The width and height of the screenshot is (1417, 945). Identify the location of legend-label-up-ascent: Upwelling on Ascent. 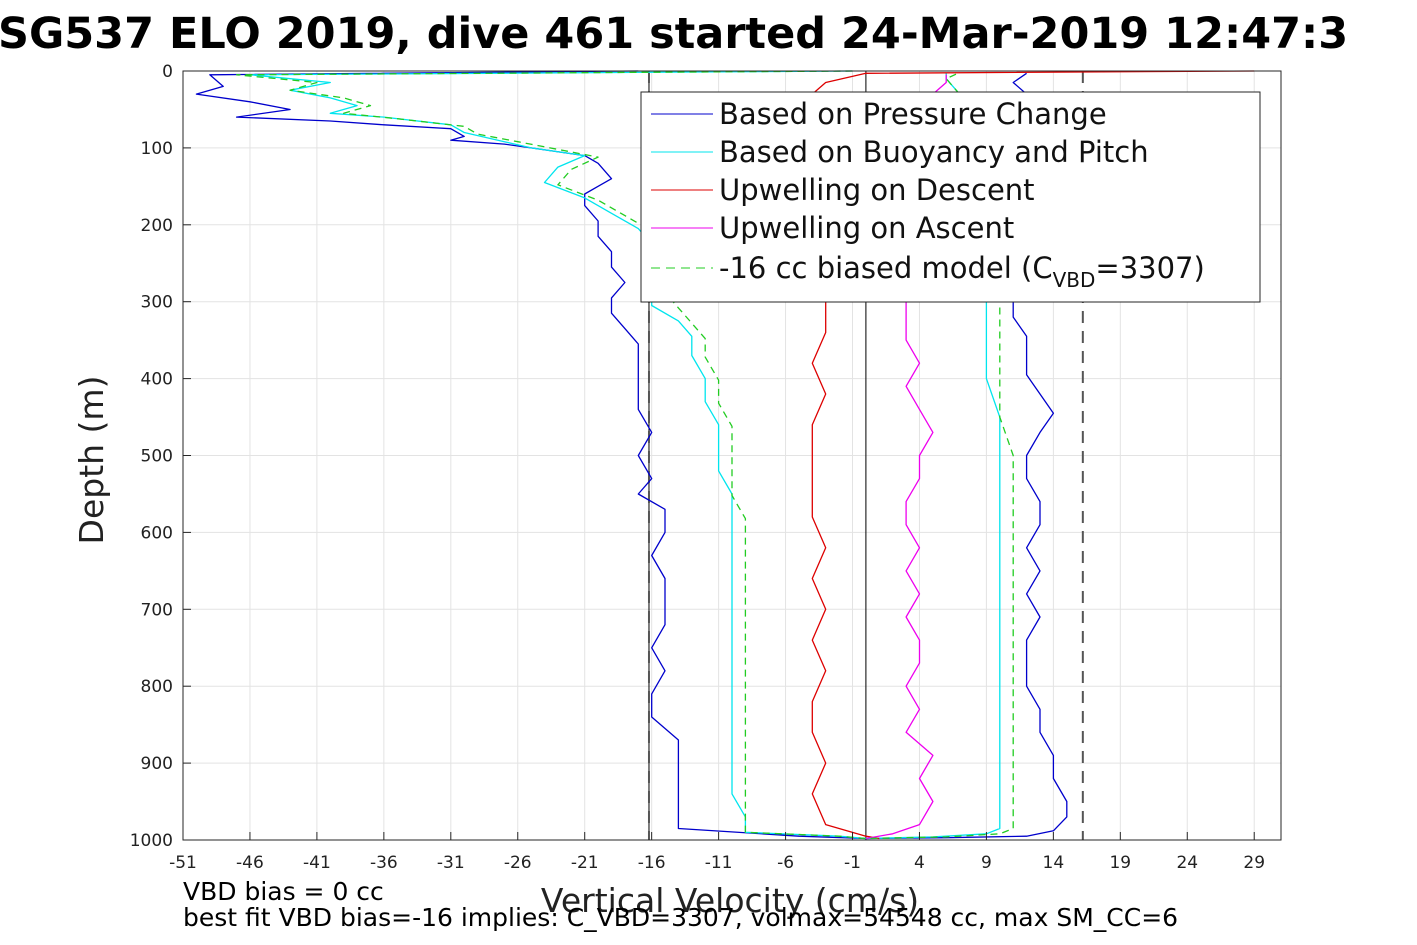
(866, 228).